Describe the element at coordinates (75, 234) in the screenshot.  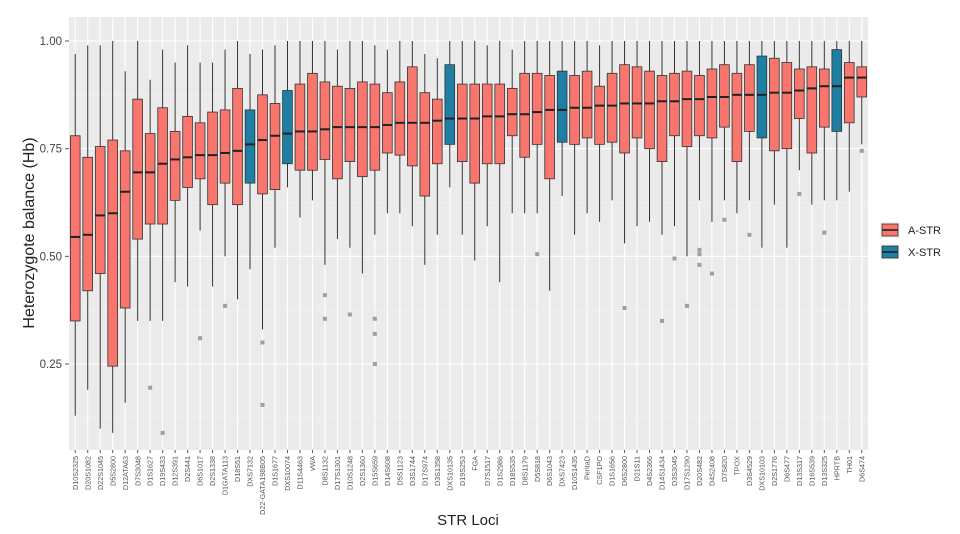
I see `box-D10S2325` at that location.